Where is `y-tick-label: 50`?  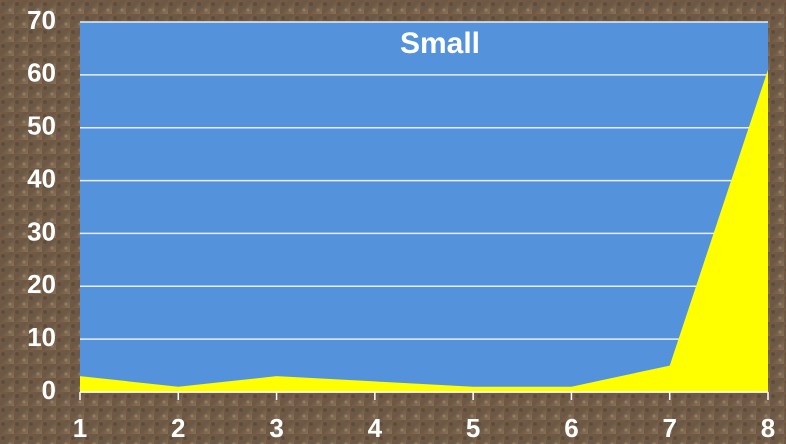 y-tick-label: 50 is located at coordinates (41, 126).